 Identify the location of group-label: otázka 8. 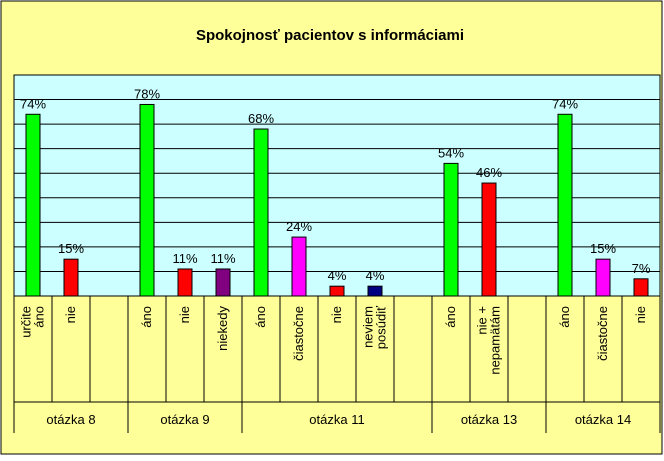
(70, 419).